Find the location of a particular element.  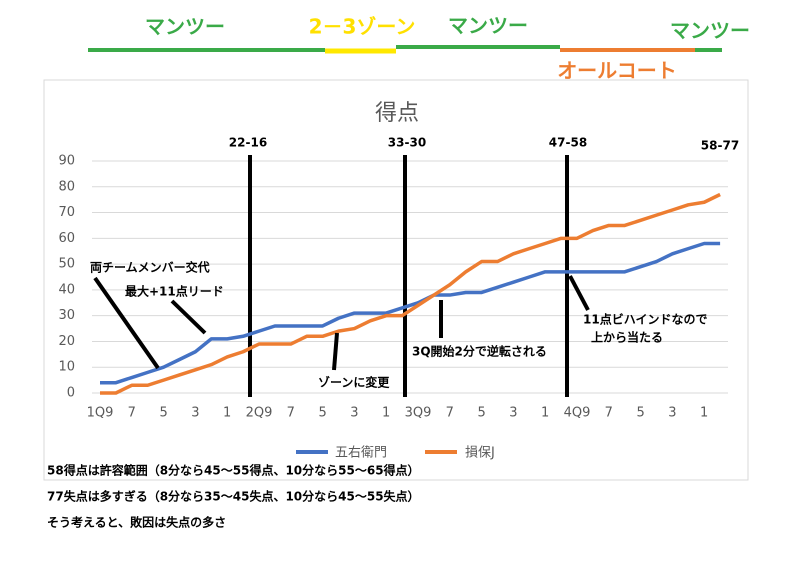

legend-label: 損保J is located at coordinates (480, 453).